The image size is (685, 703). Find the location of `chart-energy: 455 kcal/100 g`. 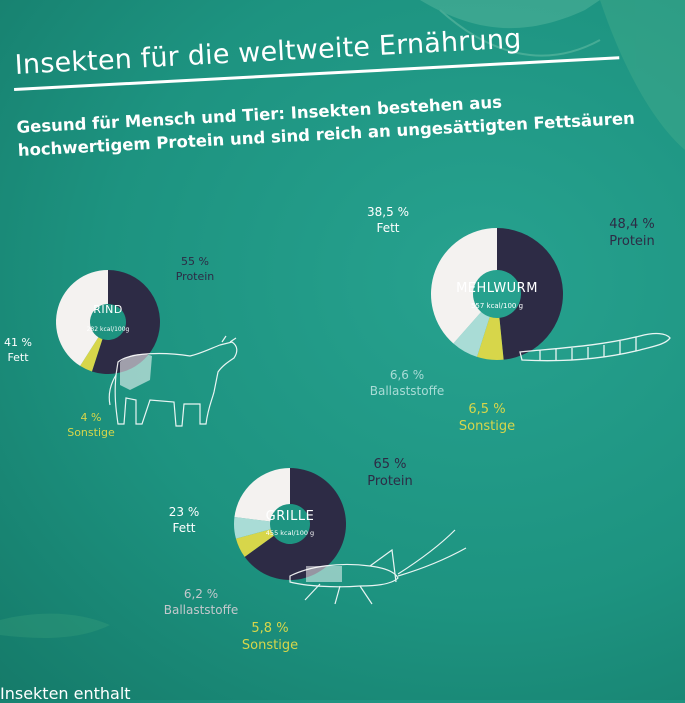

chart-energy: 455 kcal/100 g is located at coordinates (290, 533).